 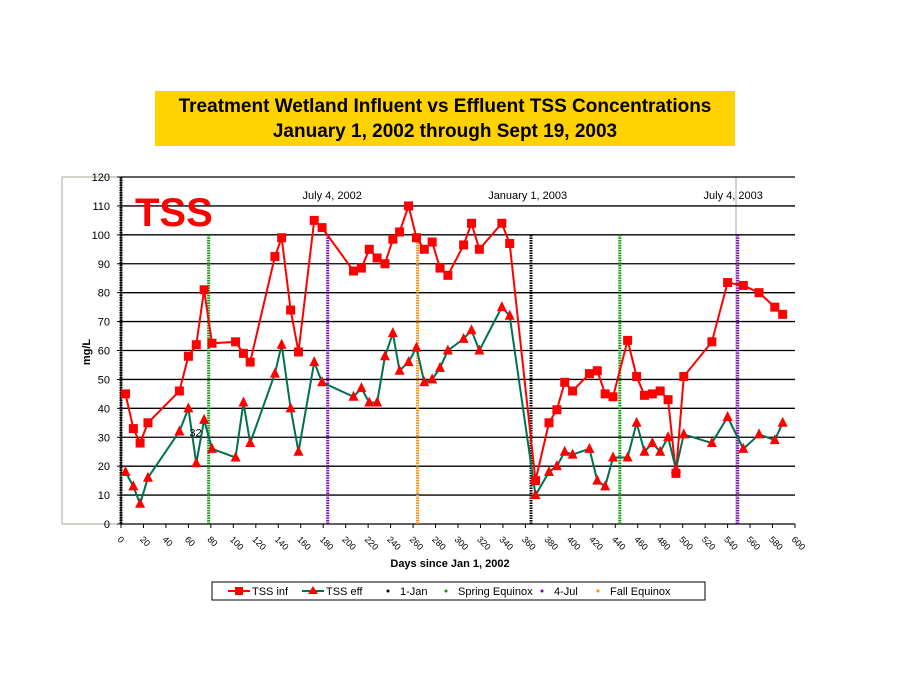 What do you see at coordinates (619, 543) in the screenshot?
I see `x-tick-label: 440` at bounding box center [619, 543].